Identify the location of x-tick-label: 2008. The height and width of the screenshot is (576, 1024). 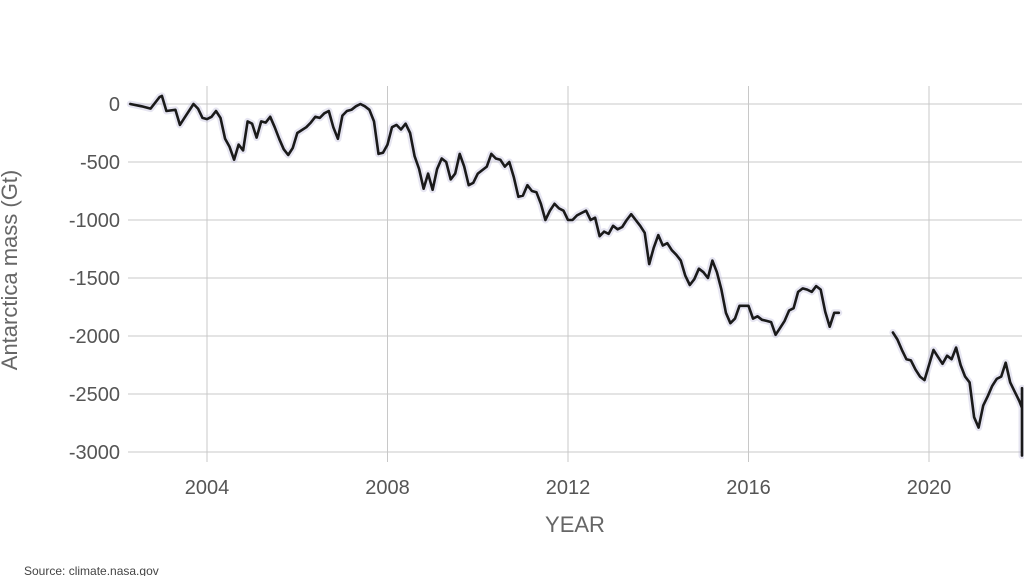
(387, 488).